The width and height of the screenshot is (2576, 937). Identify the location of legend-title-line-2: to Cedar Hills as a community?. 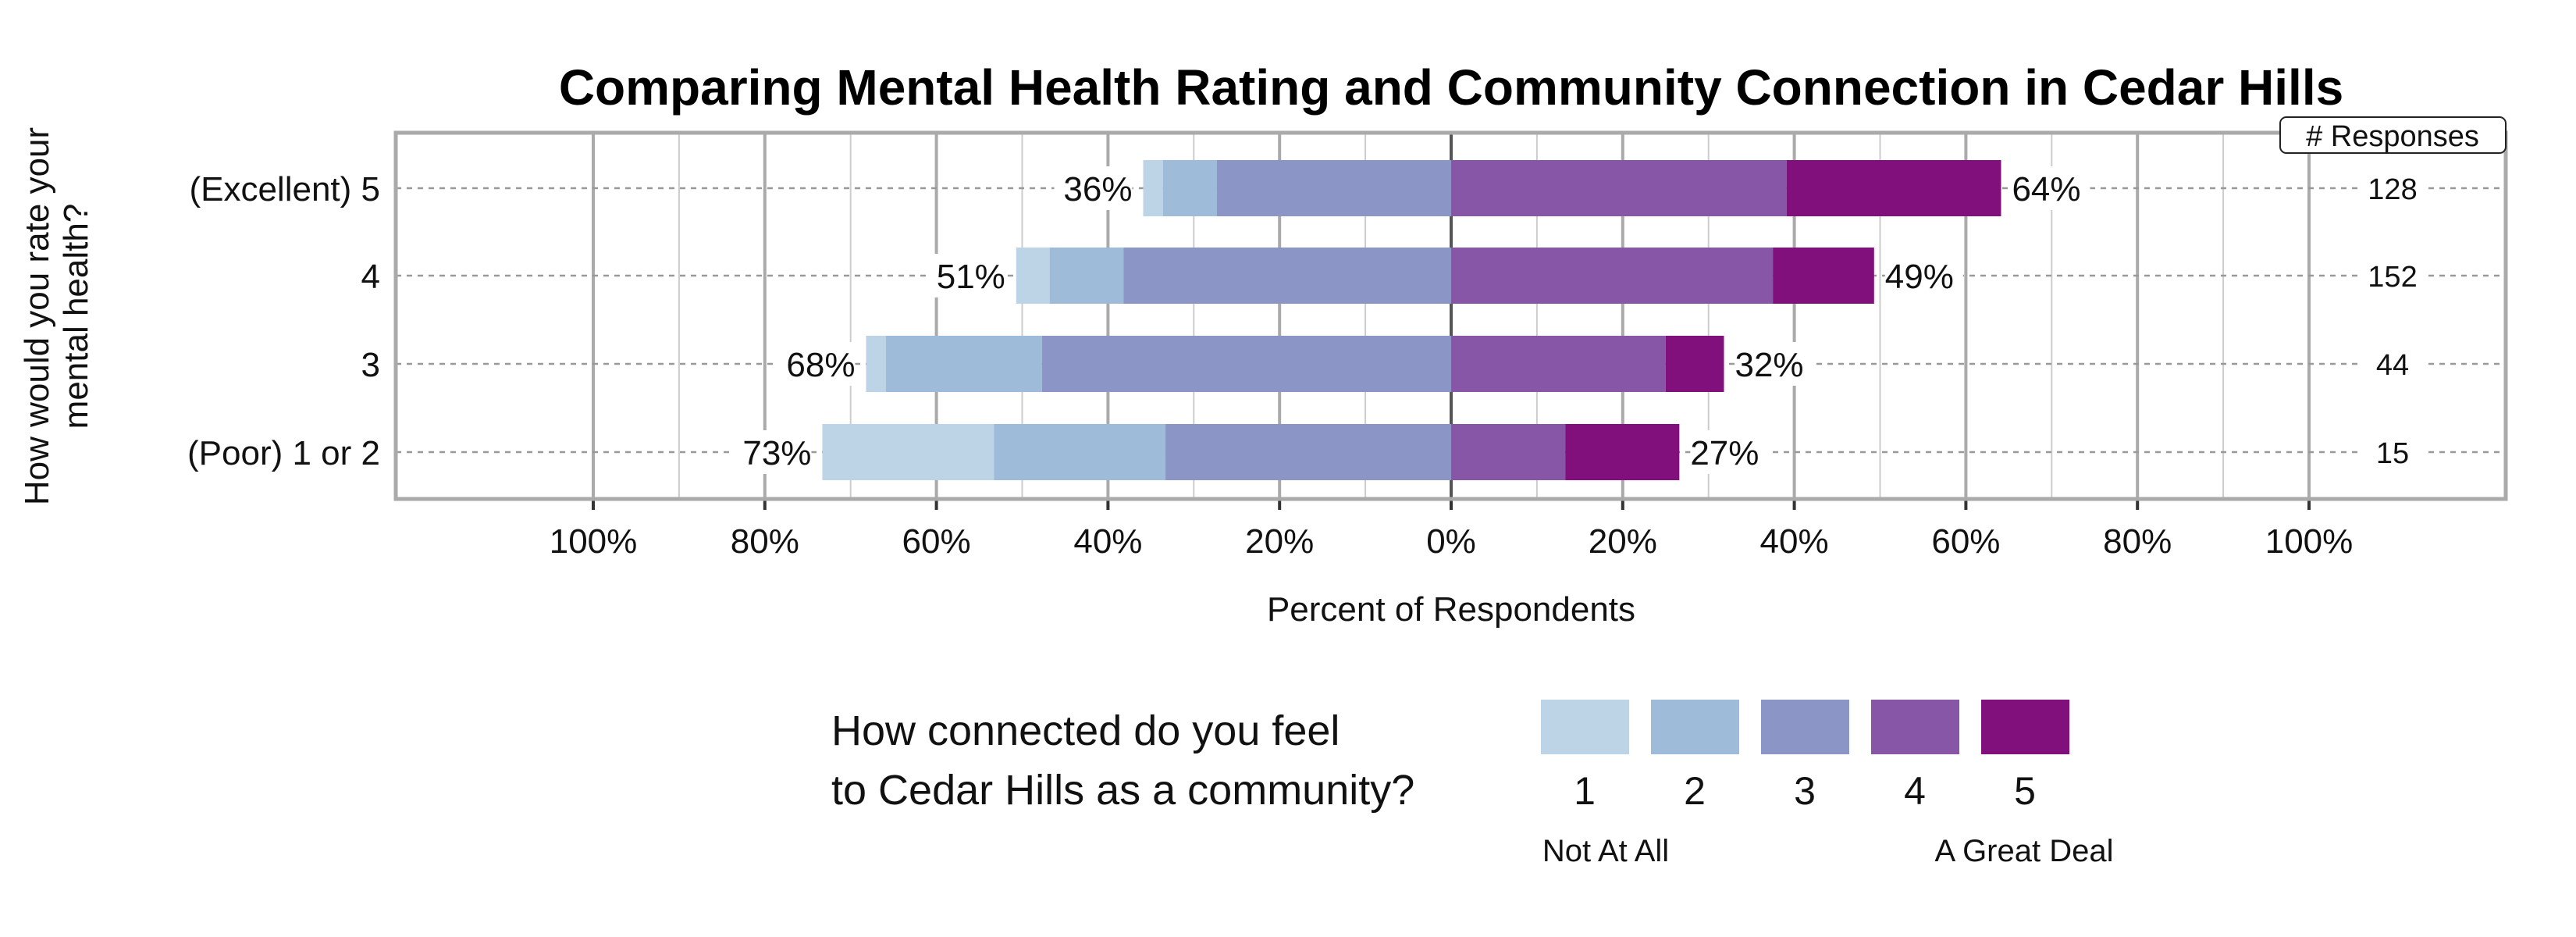
(1122, 790).